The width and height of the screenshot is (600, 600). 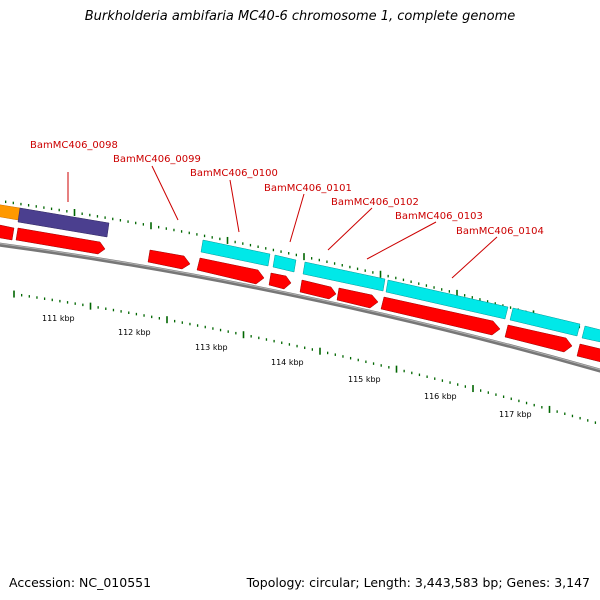 What do you see at coordinates (234, 173) in the screenshot?
I see `gene-label-0100: BamMC406_0100` at bounding box center [234, 173].